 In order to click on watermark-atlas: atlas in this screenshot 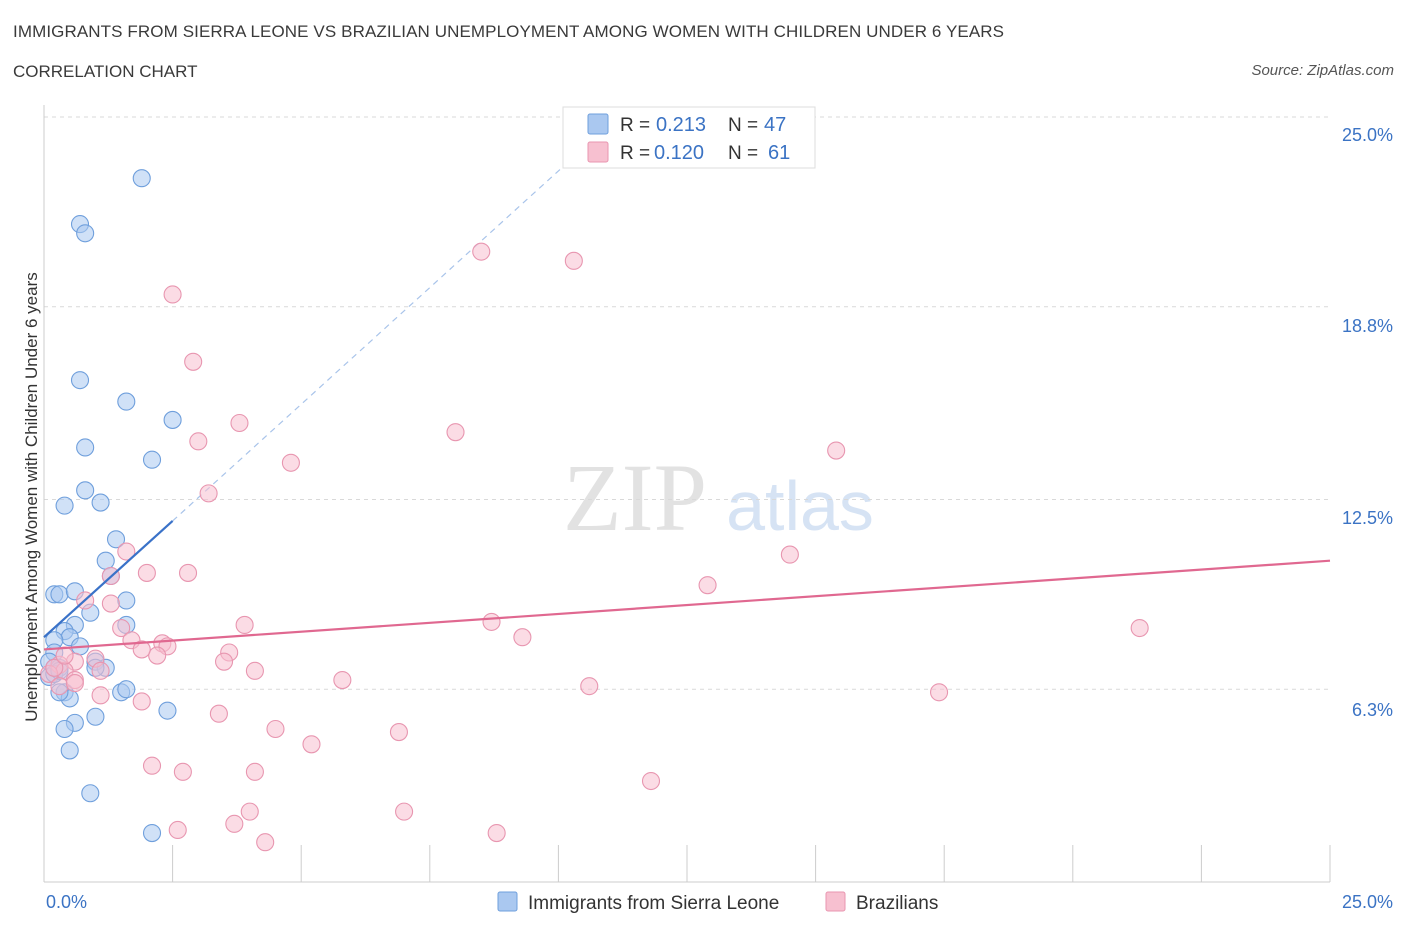, I will do `click(800, 506)`.